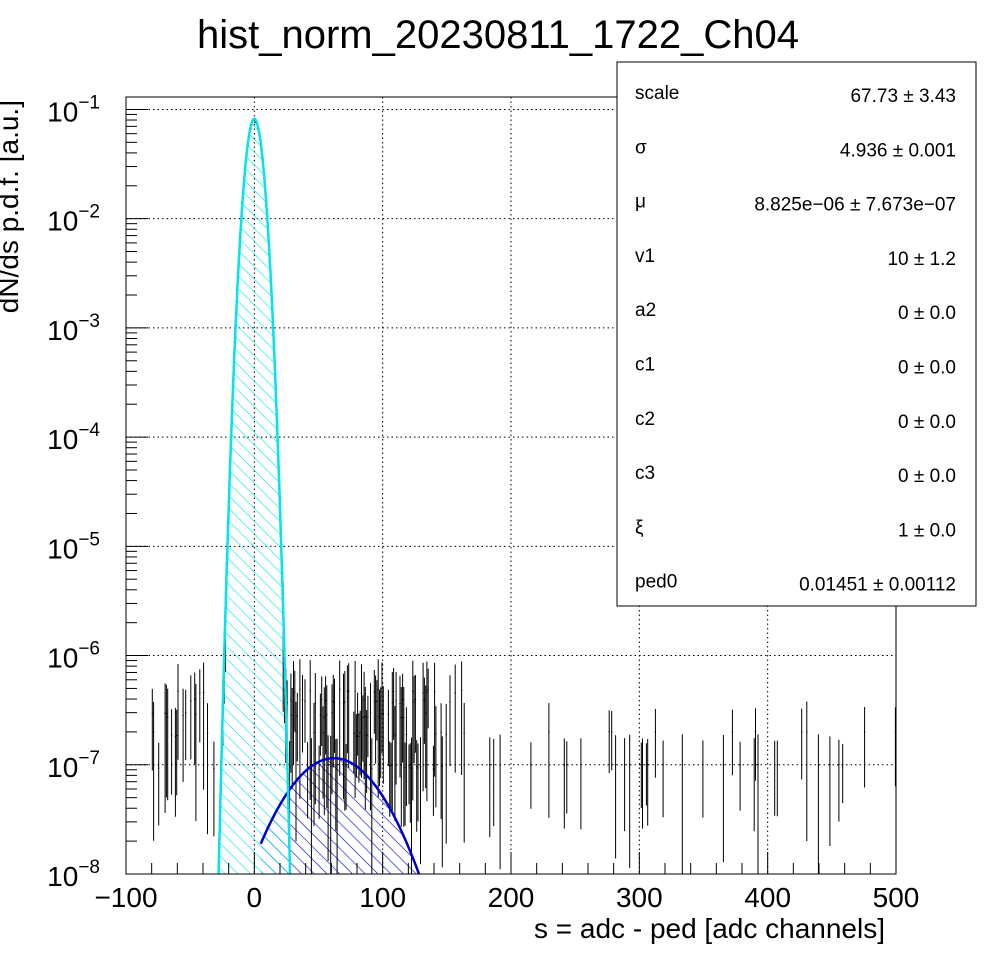 The width and height of the screenshot is (996, 972). I want to click on stats-param-value-0: 67.73 ± 3.43, so click(903, 96).